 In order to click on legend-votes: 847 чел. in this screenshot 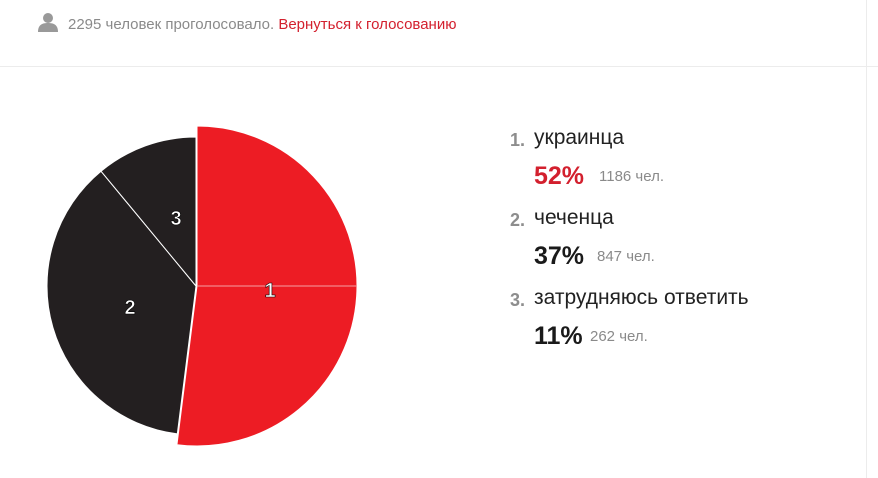, I will do `click(626, 256)`.